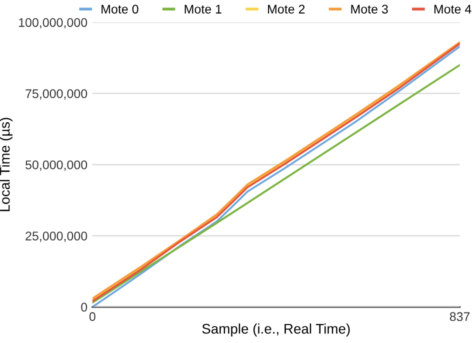 The image size is (474, 343). What do you see at coordinates (57, 165) in the screenshot?
I see `y-tick-label: 50,000,000` at bounding box center [57, 165].